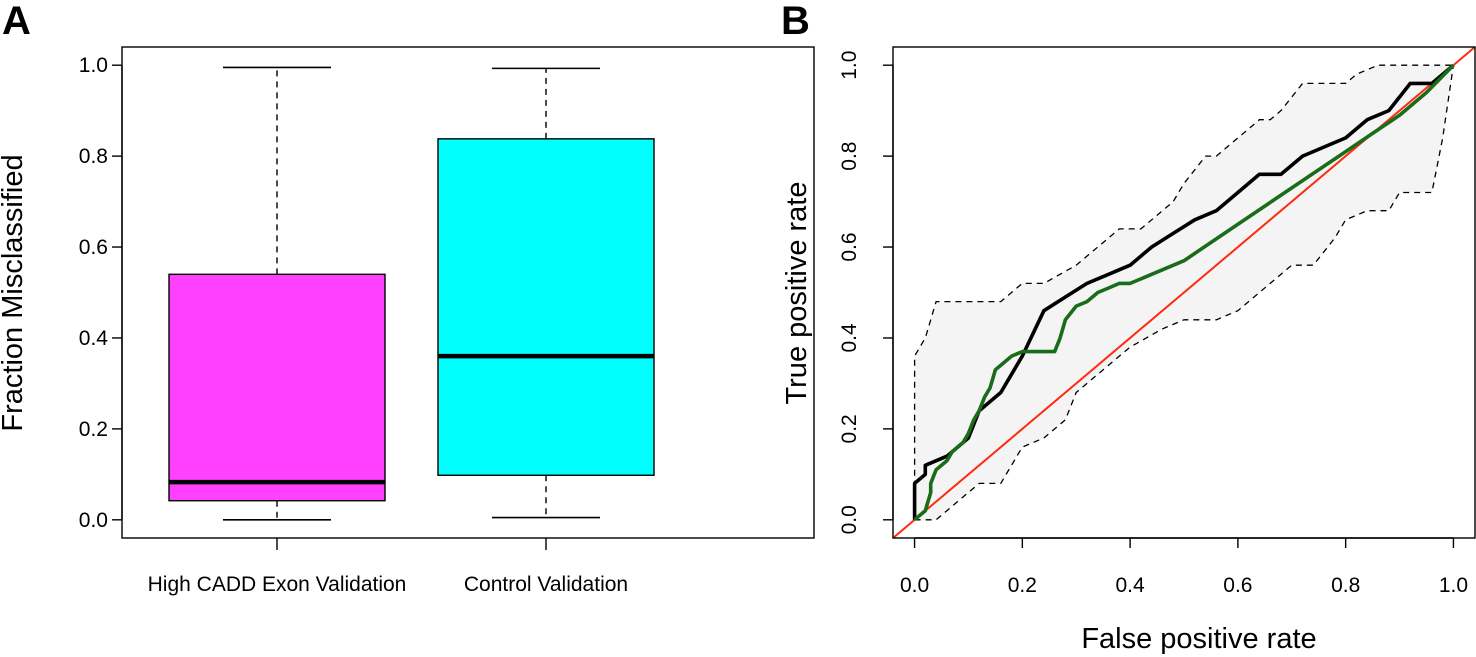  I want to click on boxplot-category-label: High CADD Exon Validation, so click(277, 584).